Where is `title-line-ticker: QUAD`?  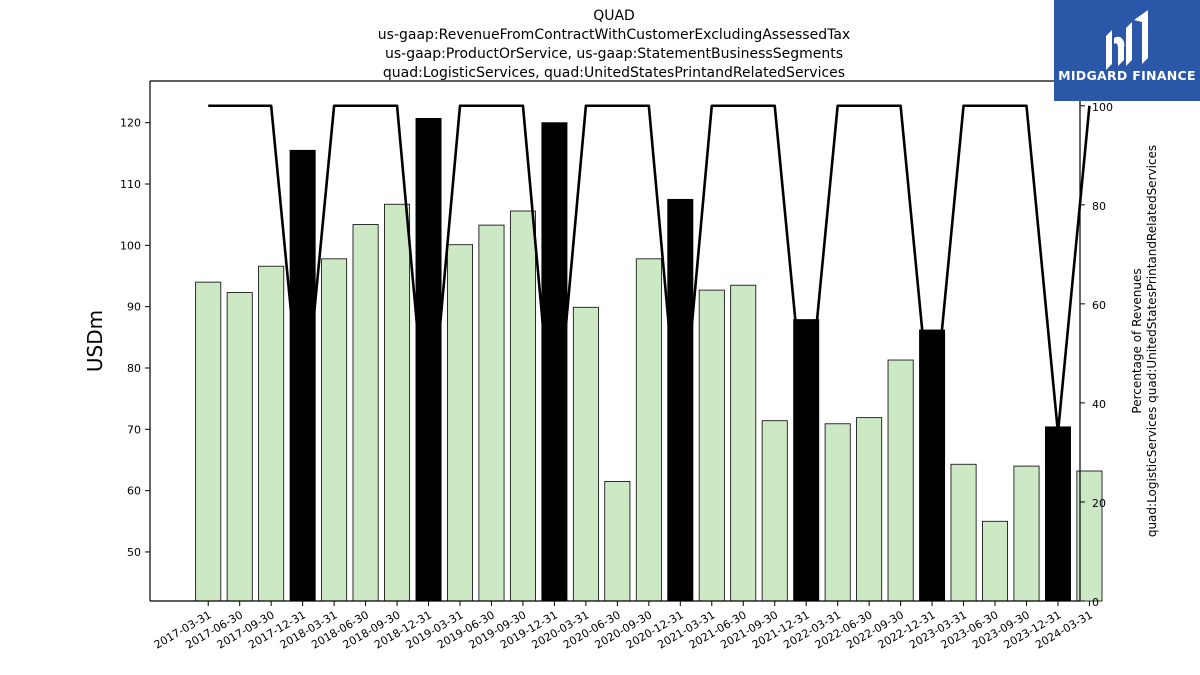
title-line-ticker: QUAD is located at coordinates (614, 16).